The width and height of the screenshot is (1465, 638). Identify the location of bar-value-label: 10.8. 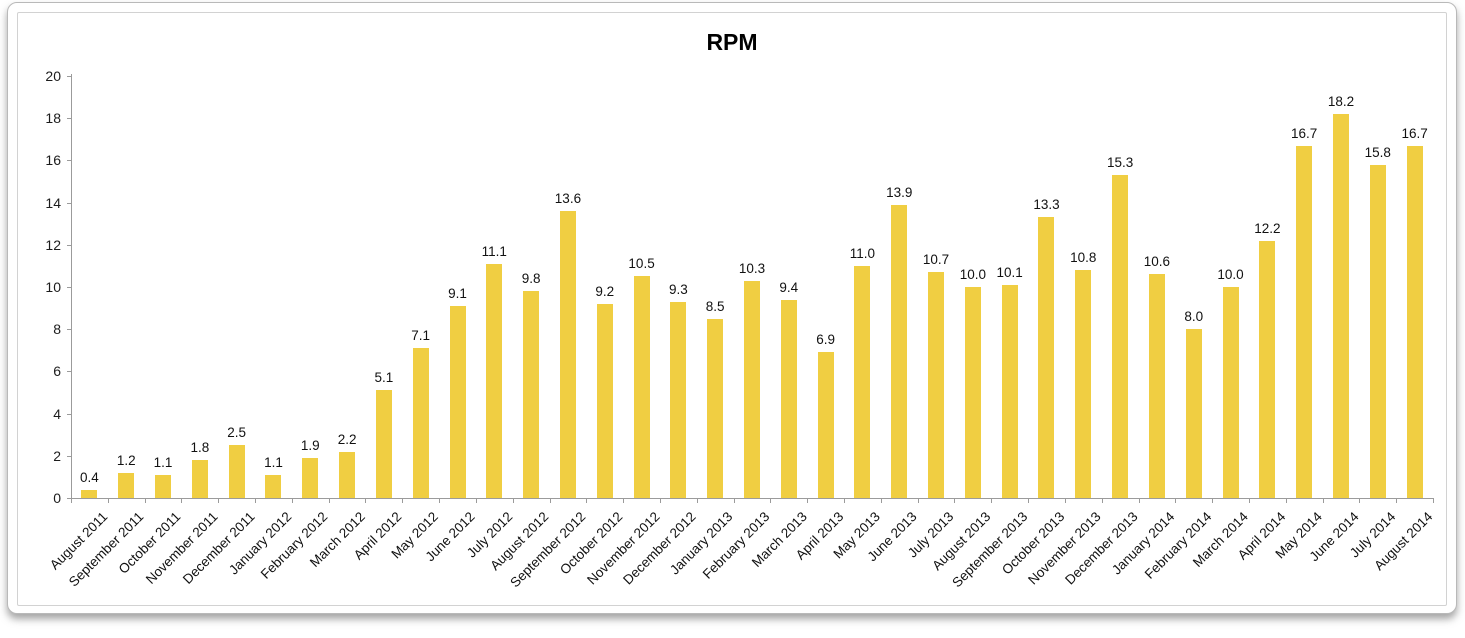
(1083, 258).